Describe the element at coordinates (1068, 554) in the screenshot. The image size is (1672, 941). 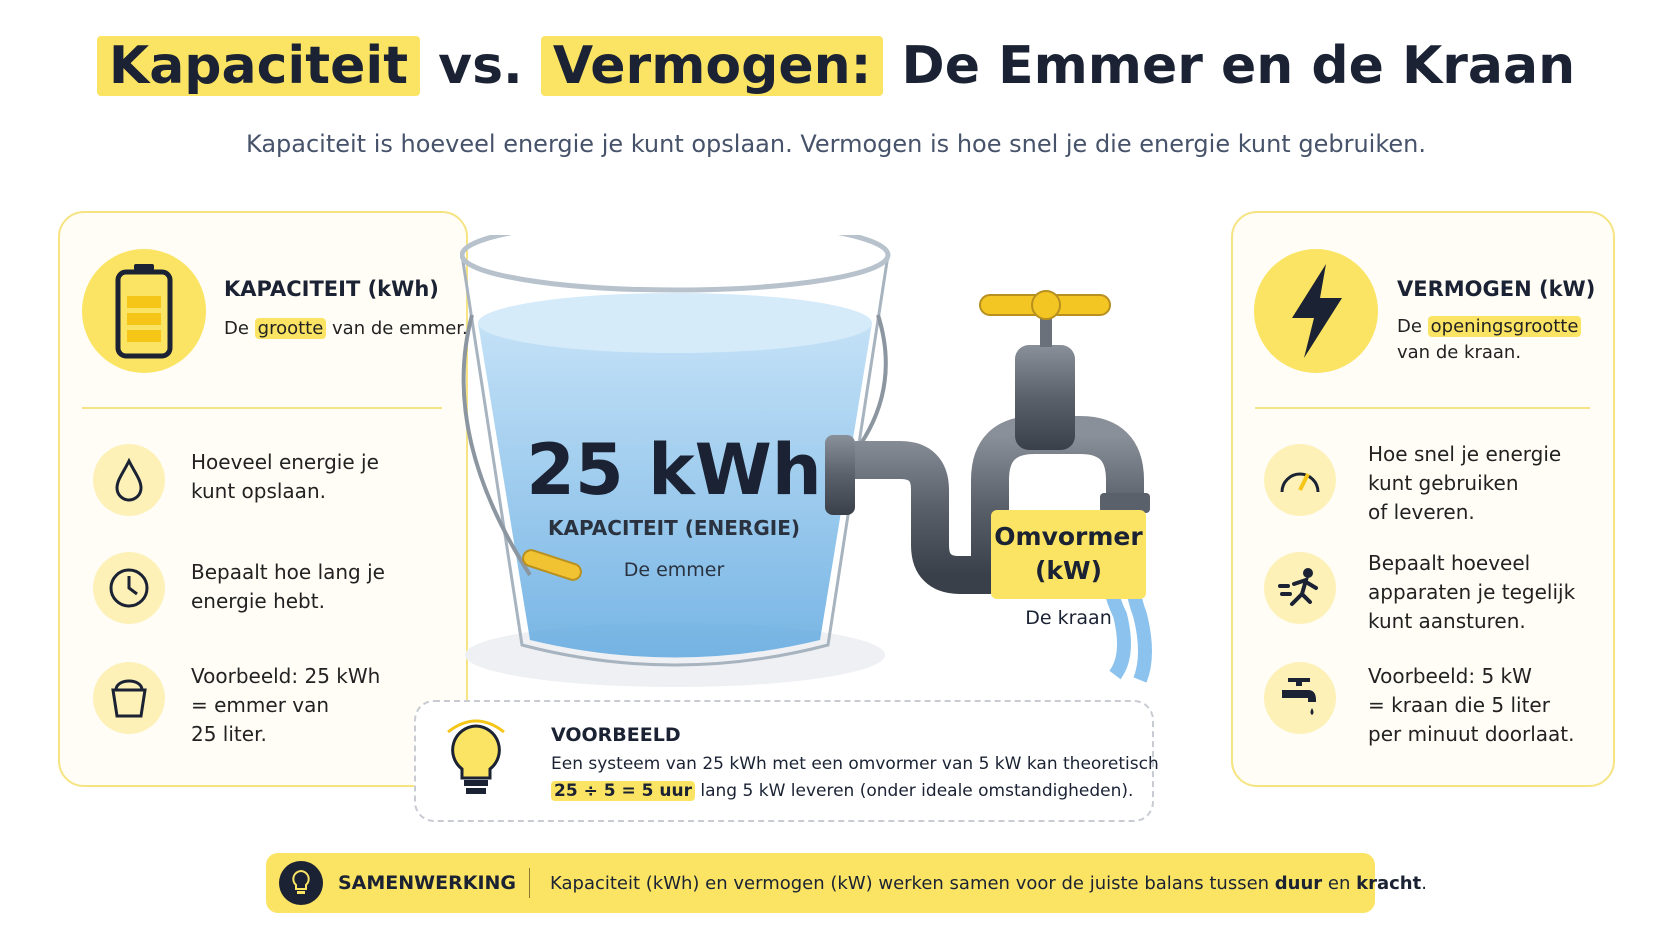
I see `tap-label: Omvormer (kW)` at that location.